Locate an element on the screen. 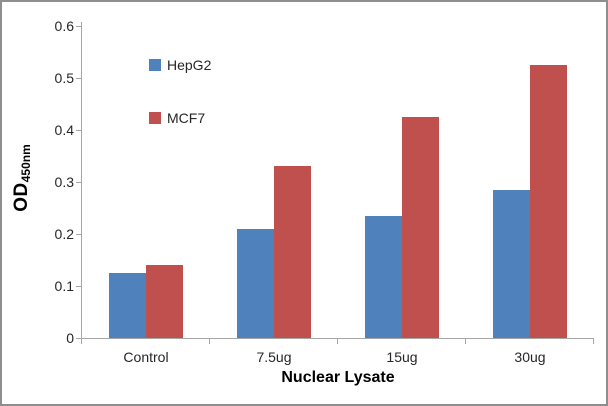  y-tick-label: 0.3 is located at coordinates (64, 182).